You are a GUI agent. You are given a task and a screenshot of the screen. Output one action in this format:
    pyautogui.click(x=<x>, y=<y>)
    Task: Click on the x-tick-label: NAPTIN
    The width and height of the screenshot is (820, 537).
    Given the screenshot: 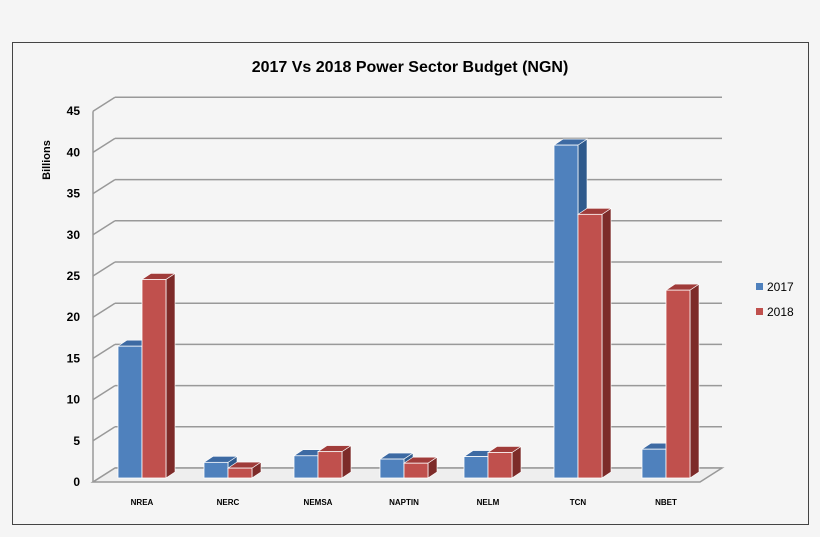 What is the action you would take?
    pyautogui.click(x=404, y=502)
    